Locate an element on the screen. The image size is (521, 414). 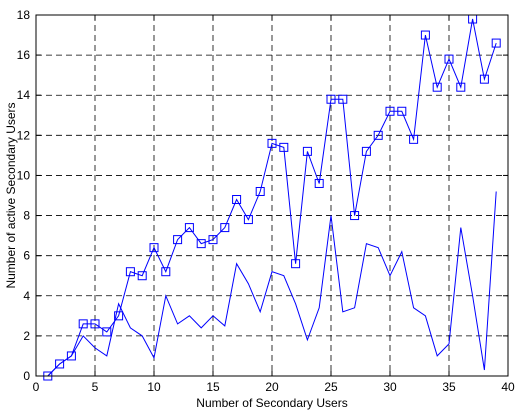
y-tick-label: 0 is located at coordinates (26, 376).